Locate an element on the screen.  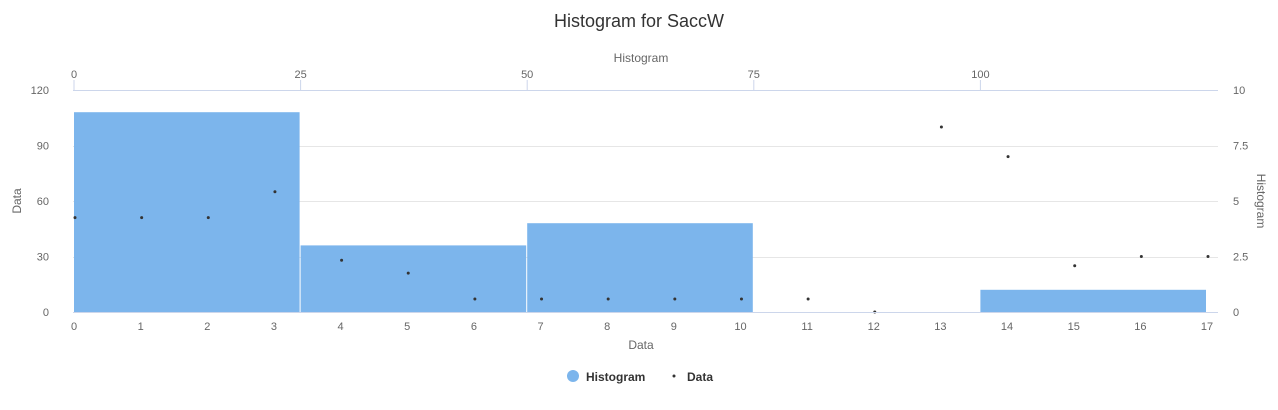
chart-title: Histogram for SaccW is located at coordinates (639, 21).